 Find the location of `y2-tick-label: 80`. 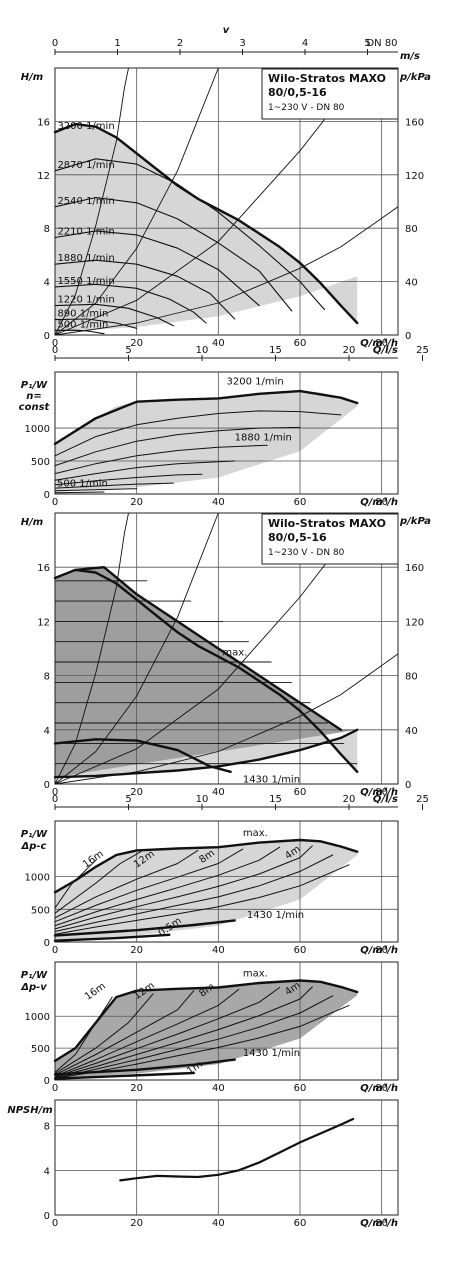

y2-tick-label: 80 is located at coordinates (411, 677).